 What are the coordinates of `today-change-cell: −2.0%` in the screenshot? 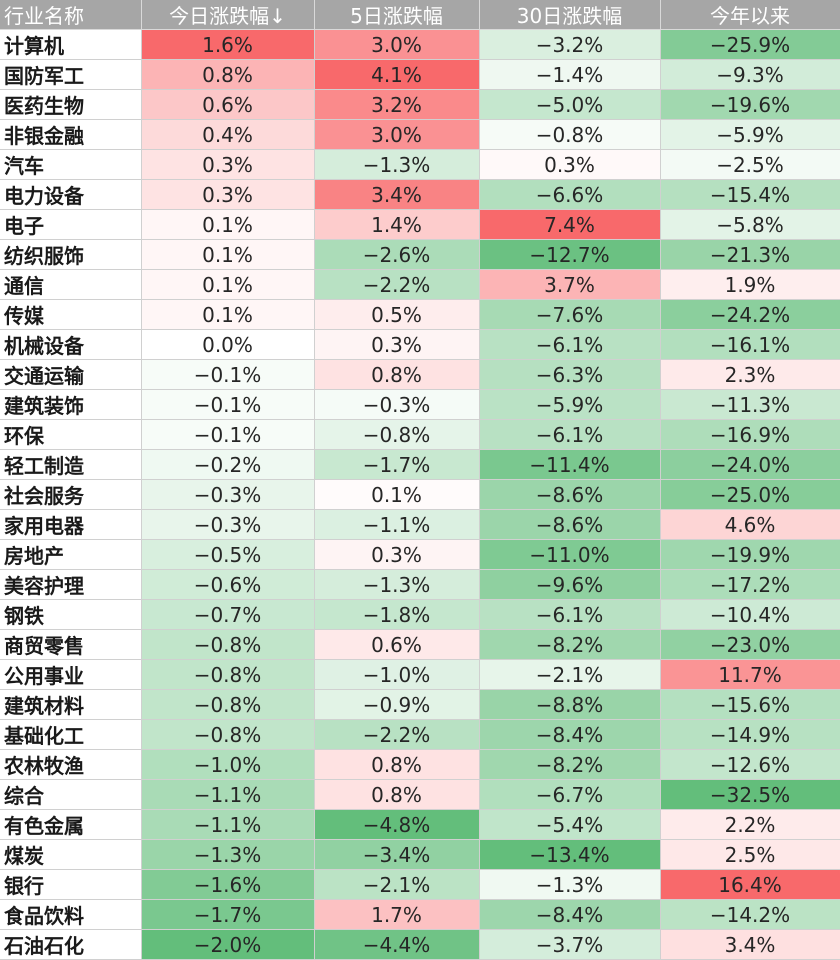 It's located at (228, 944).